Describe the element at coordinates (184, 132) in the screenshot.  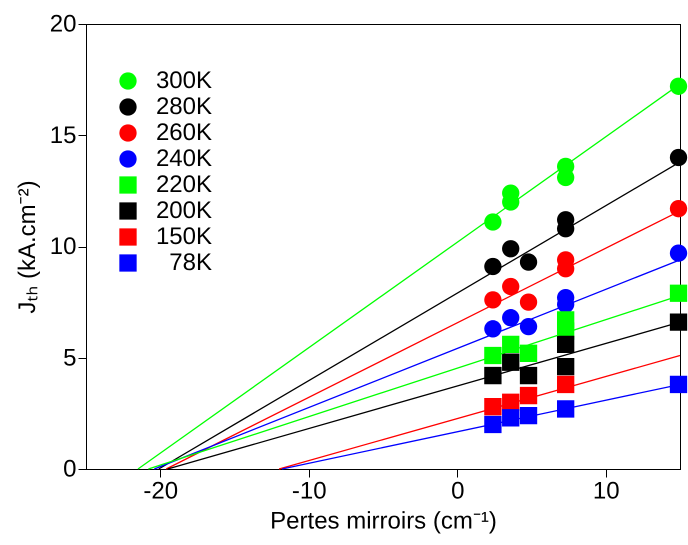
I see `legend-label: 260K` at that location.